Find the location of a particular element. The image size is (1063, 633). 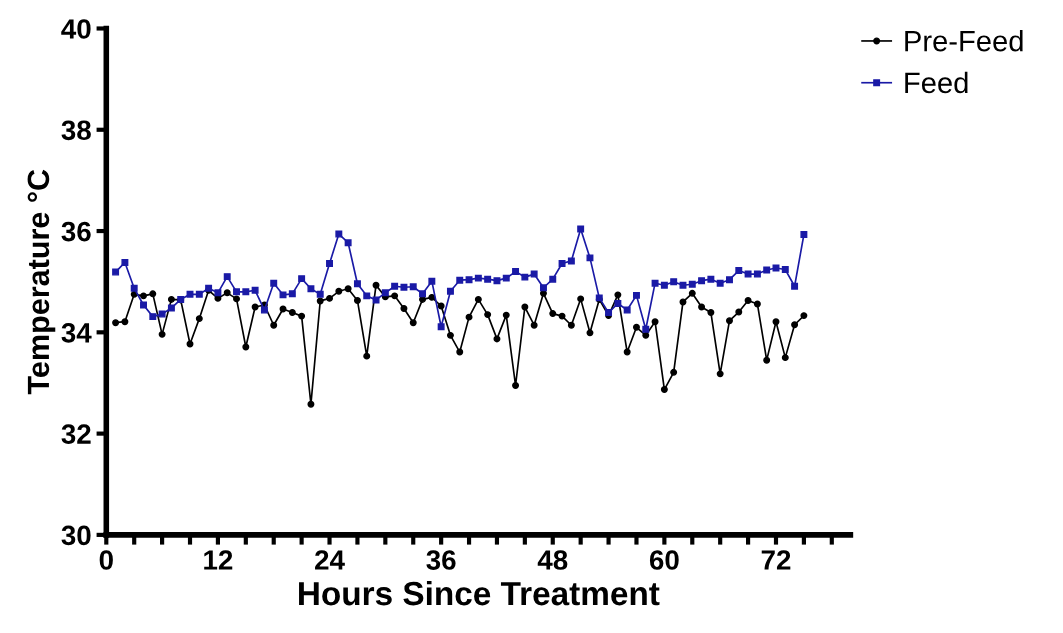

x-tick-label: 0 is located at coordinates (106, 560).